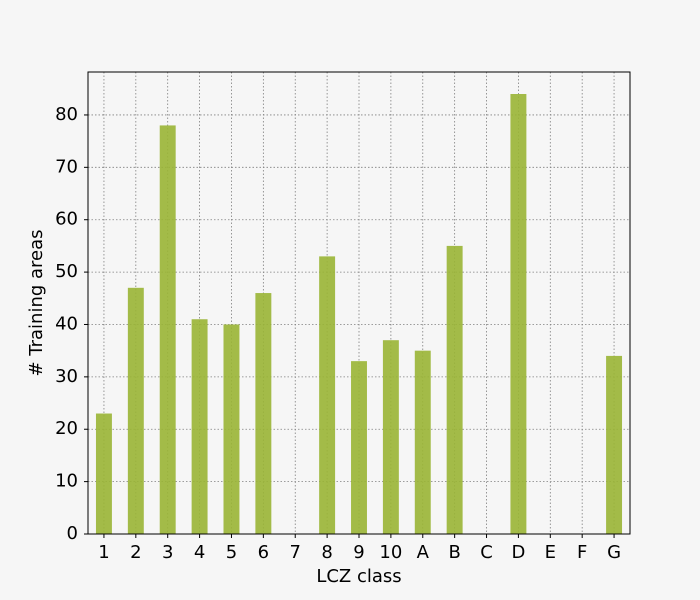 The width and height of the screenshot is (700, 600). What do you see at coordinates (72, 533) in the screenshot?
I see `y-tick-label: 0` at bounding box center [72, 533].